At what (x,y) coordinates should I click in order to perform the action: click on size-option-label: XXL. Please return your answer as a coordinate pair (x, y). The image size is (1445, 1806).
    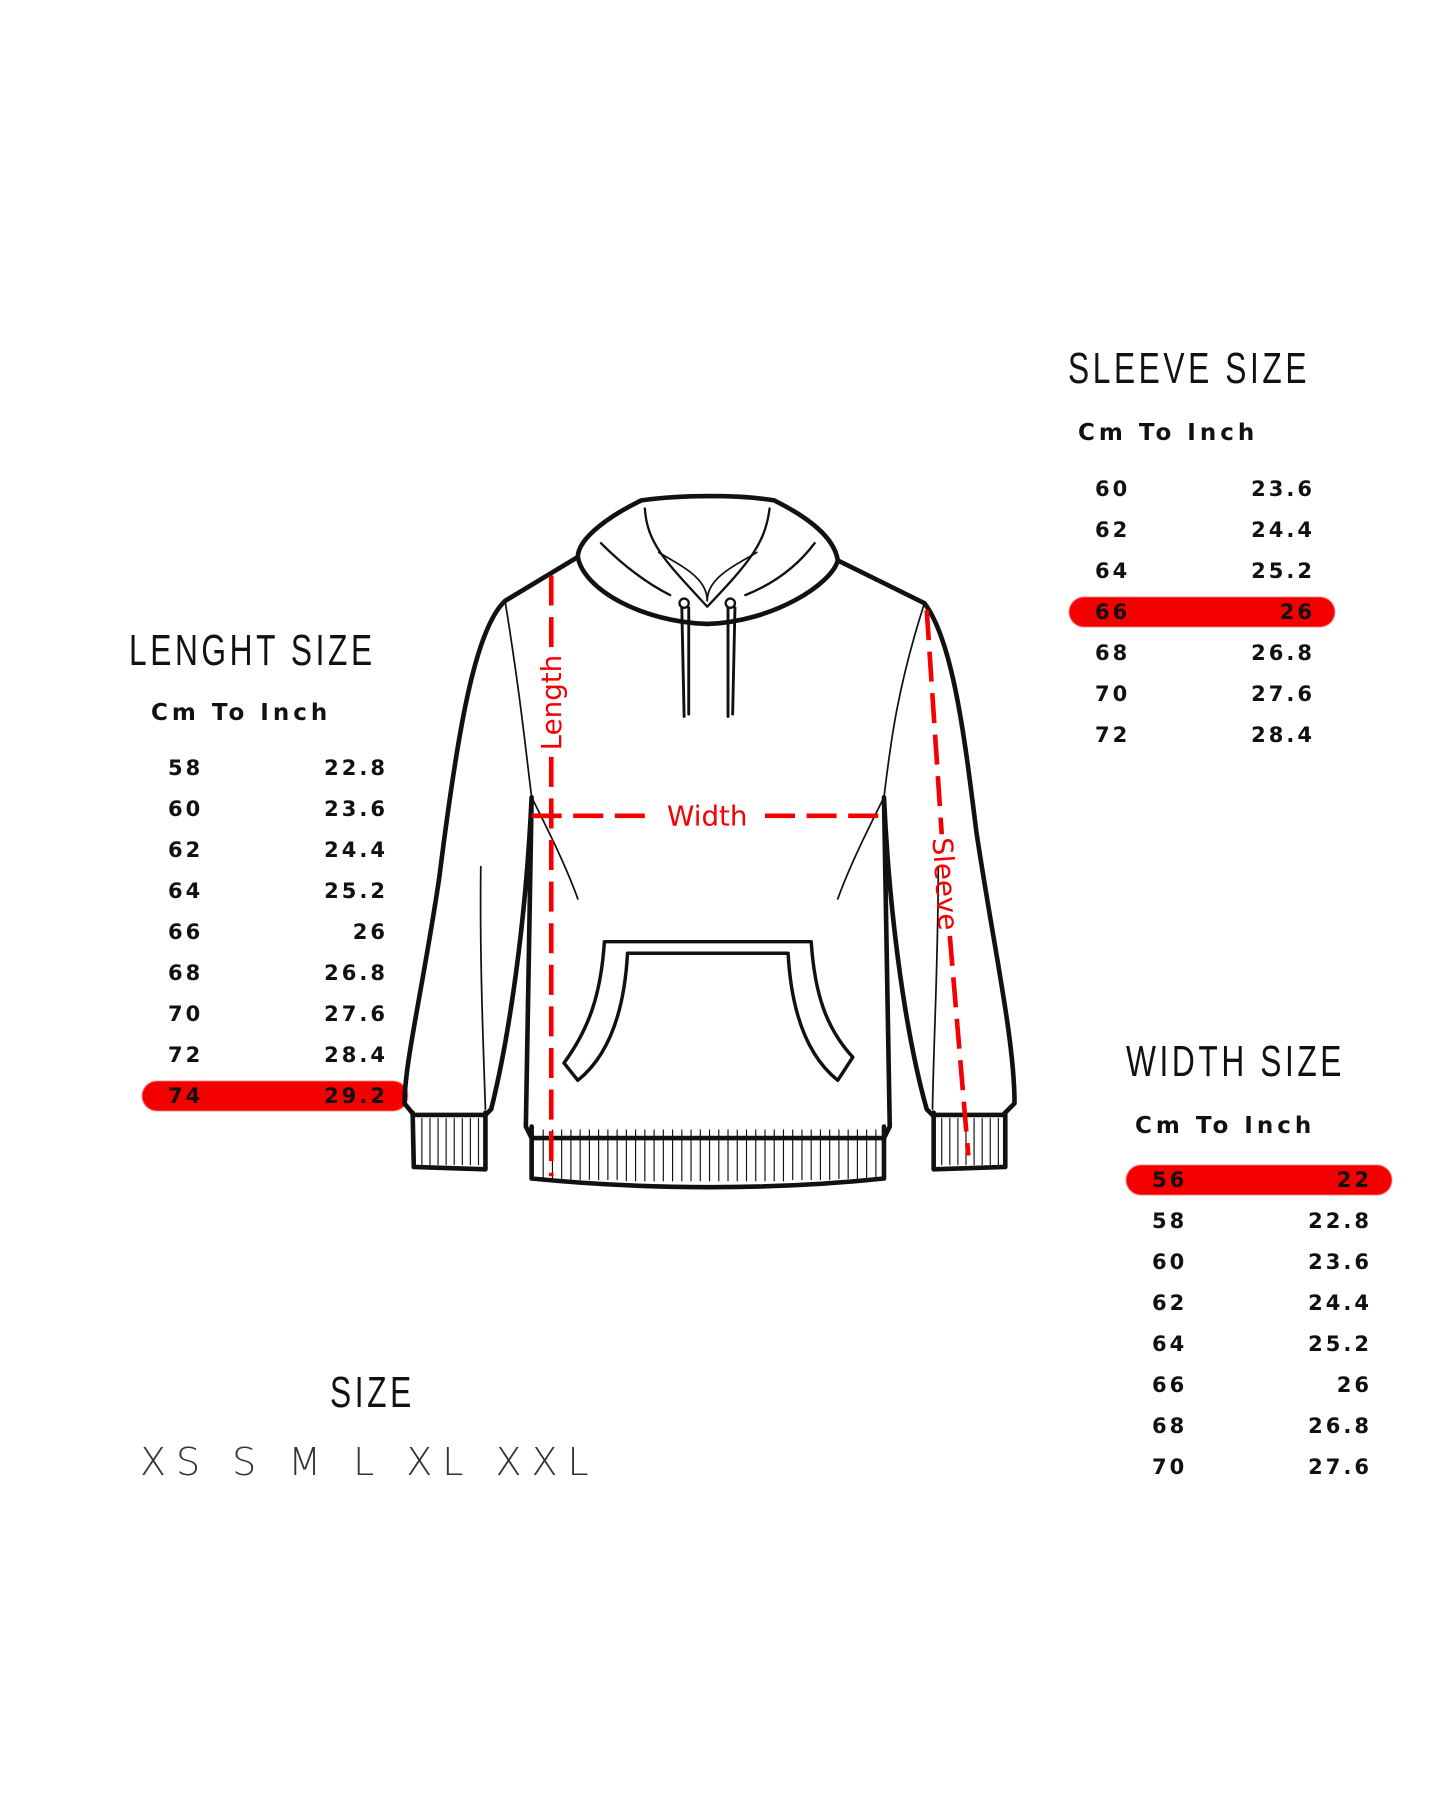
    Looking at the image, I should click on (547, 1462).